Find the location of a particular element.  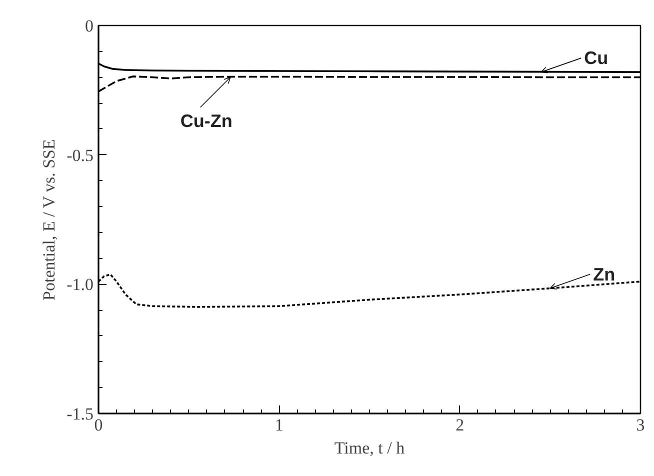

y-tick-label: 0 is located at coordinates (89, 26).